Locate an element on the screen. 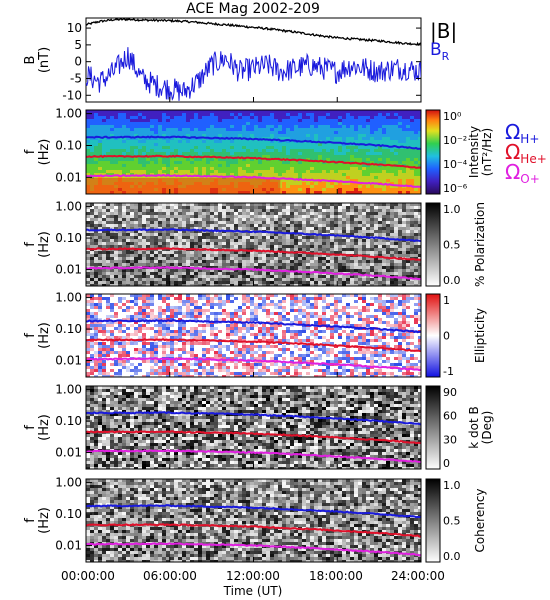 This screenshot has width=550, height=600. legend-he-plus: ΩHe+ is located at coordinates (526, 153).